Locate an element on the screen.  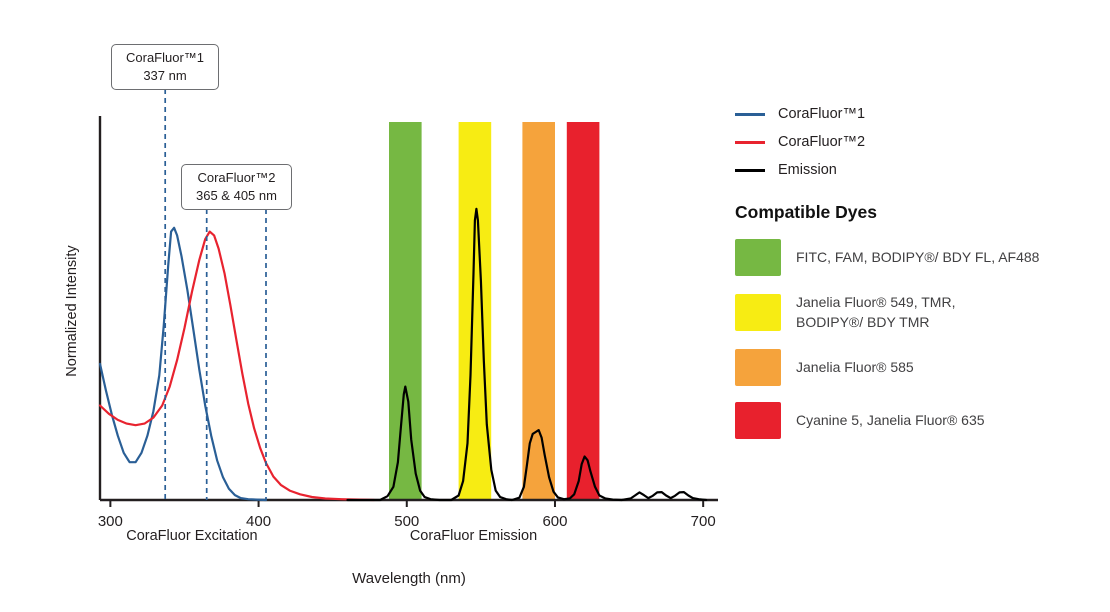
x-tick-label: 300 is located at coordinates (110, 521).